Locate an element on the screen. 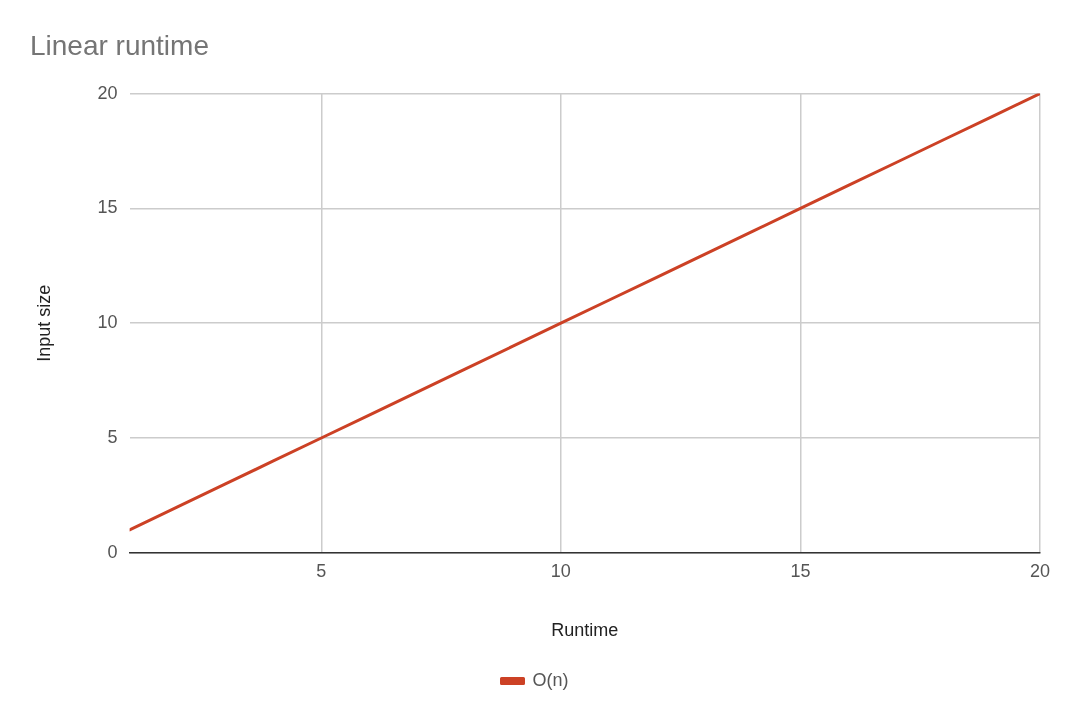  chart-title: Linear runtime is located at coordinates (119, 45).